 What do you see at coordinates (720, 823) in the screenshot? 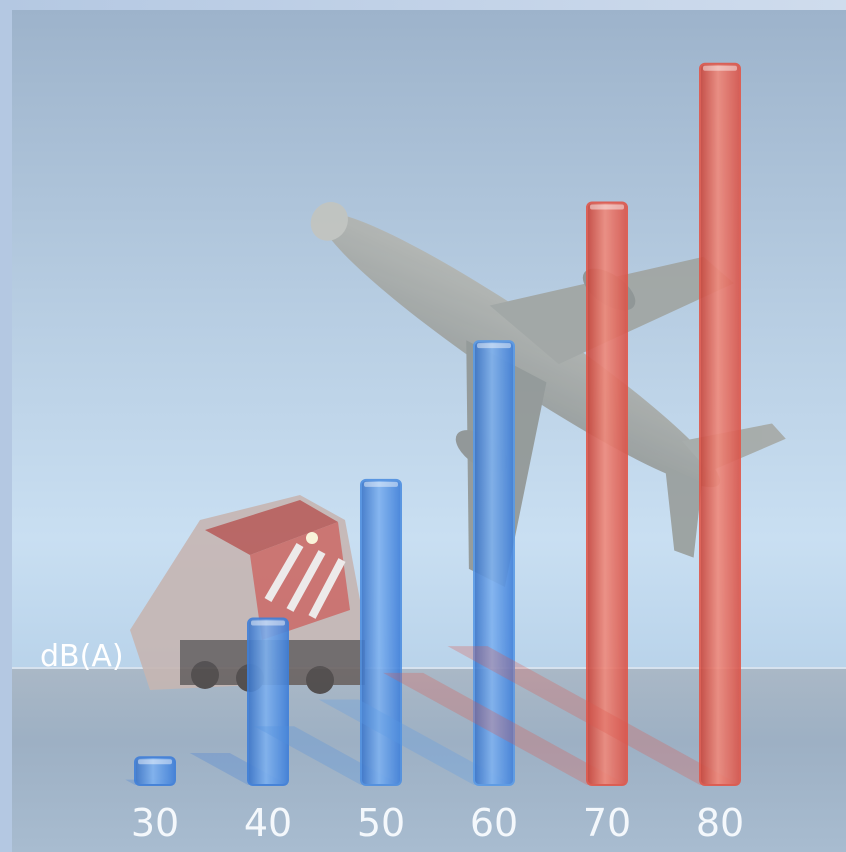
I see `x-tick-label-80: 80` at bounding box center [720, 823].